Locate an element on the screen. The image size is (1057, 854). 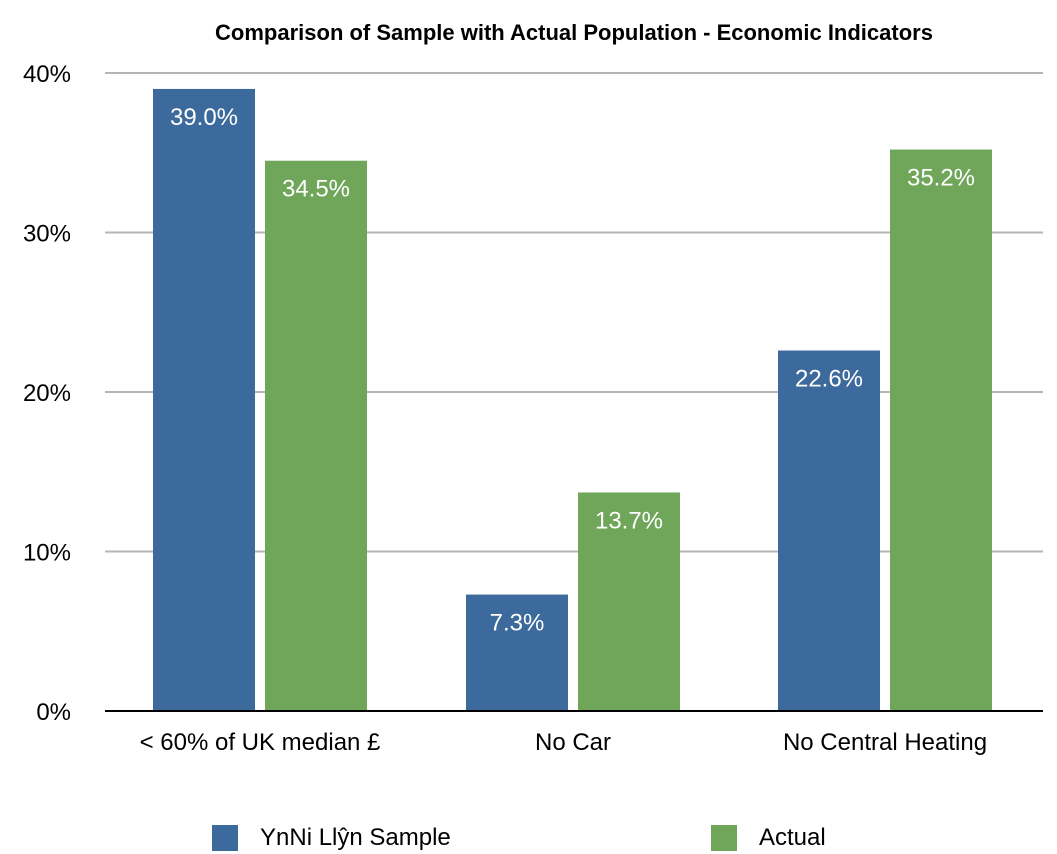
bar-value-label: 22.6% is located at coordinates (829, 379).